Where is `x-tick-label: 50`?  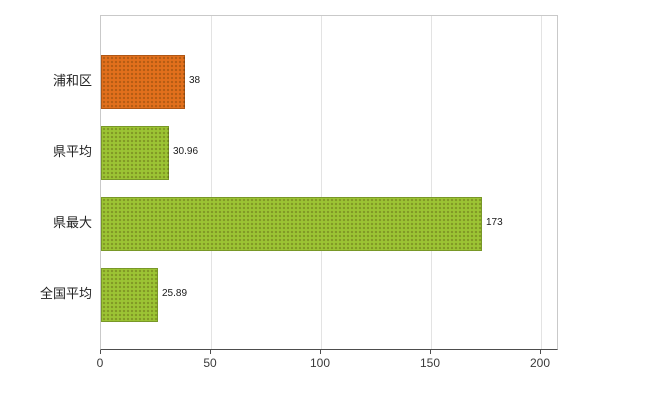
x-tick-label: 50 is located at coordinates (210, 363).